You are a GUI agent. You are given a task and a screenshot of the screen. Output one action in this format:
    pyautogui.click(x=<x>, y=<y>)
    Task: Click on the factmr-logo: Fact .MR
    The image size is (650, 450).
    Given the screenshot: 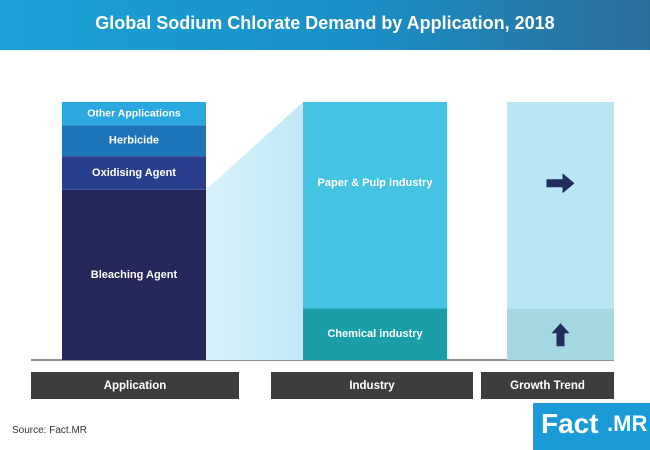 What is the action you would take?
    pyautogui.click(x=591, y=426)
    